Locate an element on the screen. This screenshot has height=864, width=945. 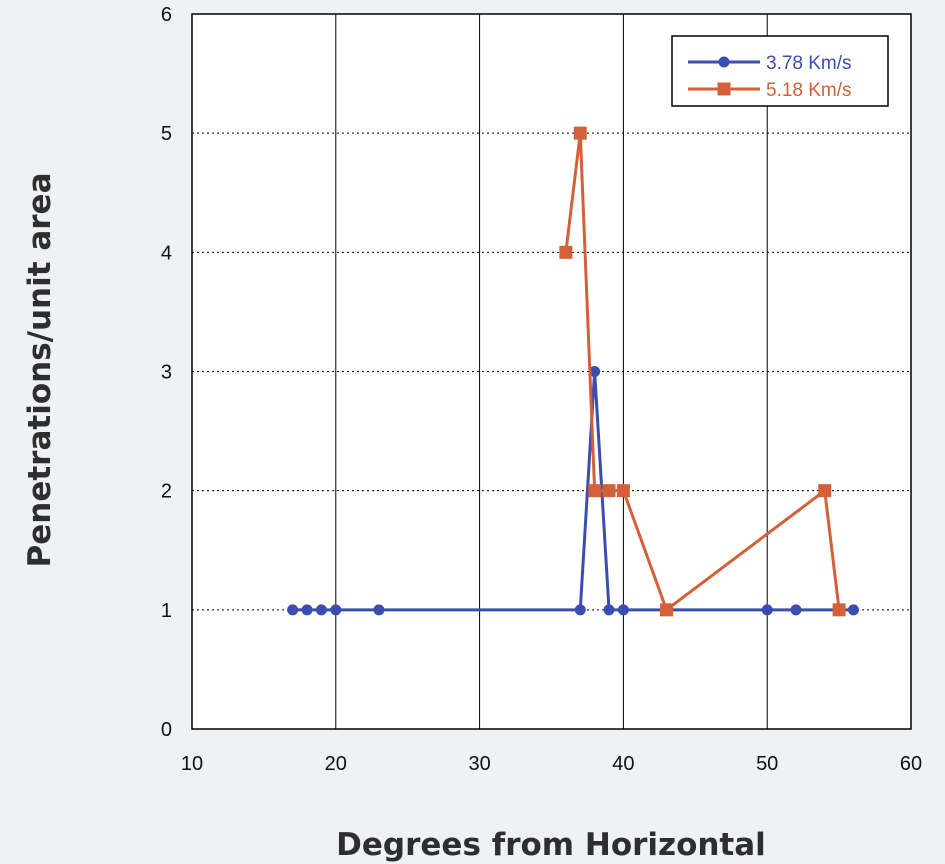
y-axis-title: Penetrations/unit area is located at coordinates (40, 370).